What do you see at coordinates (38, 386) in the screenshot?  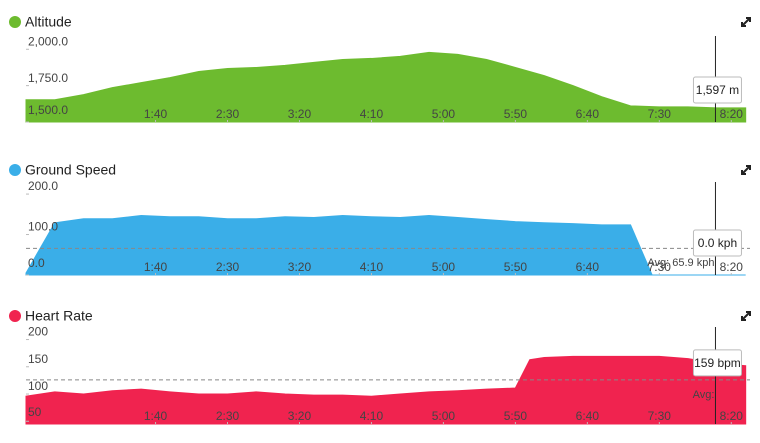 I see `y-tick-label: 100` at bounding box center [38, 386].